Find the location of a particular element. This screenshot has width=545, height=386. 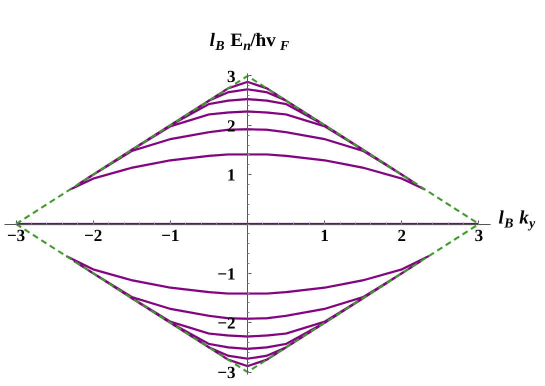

x-tick-label: 3 is located at coordinates (479, 235).